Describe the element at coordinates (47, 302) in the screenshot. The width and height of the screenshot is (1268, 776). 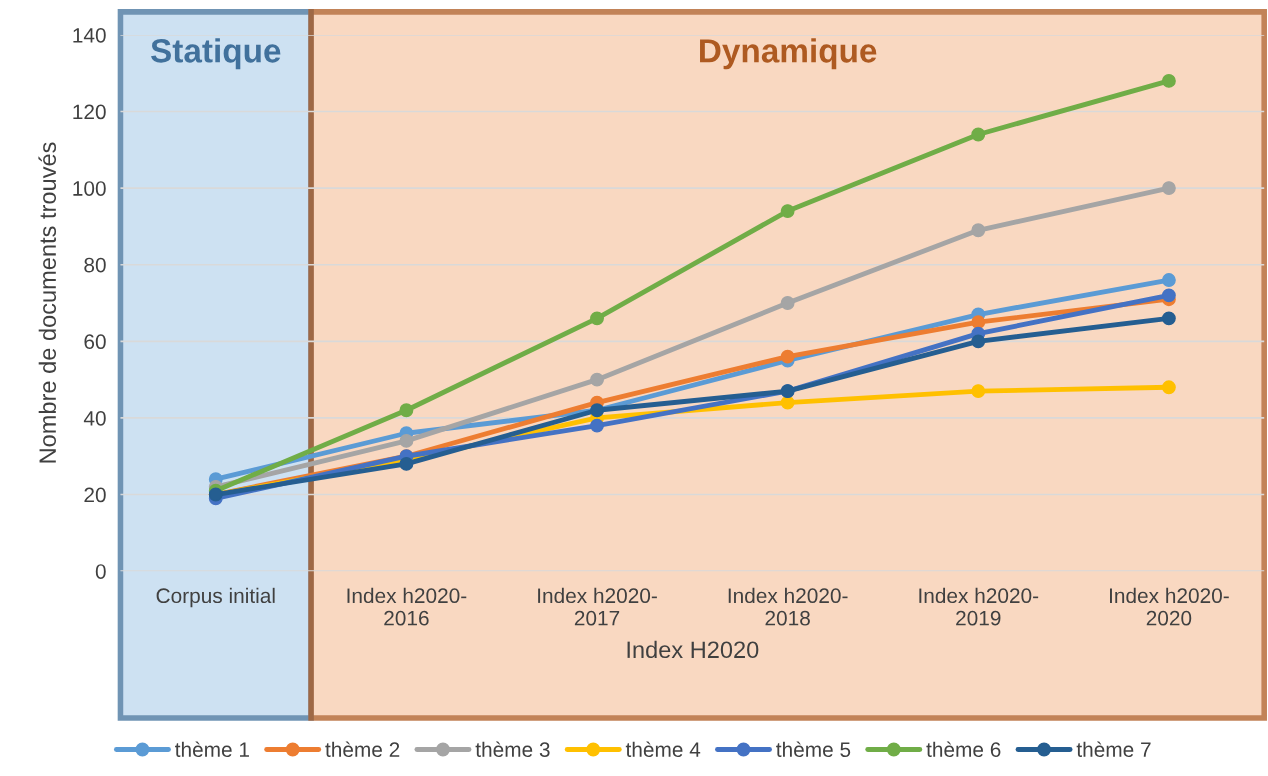
I see `y-axis-title: Nombre de documents trouvés` at that location.